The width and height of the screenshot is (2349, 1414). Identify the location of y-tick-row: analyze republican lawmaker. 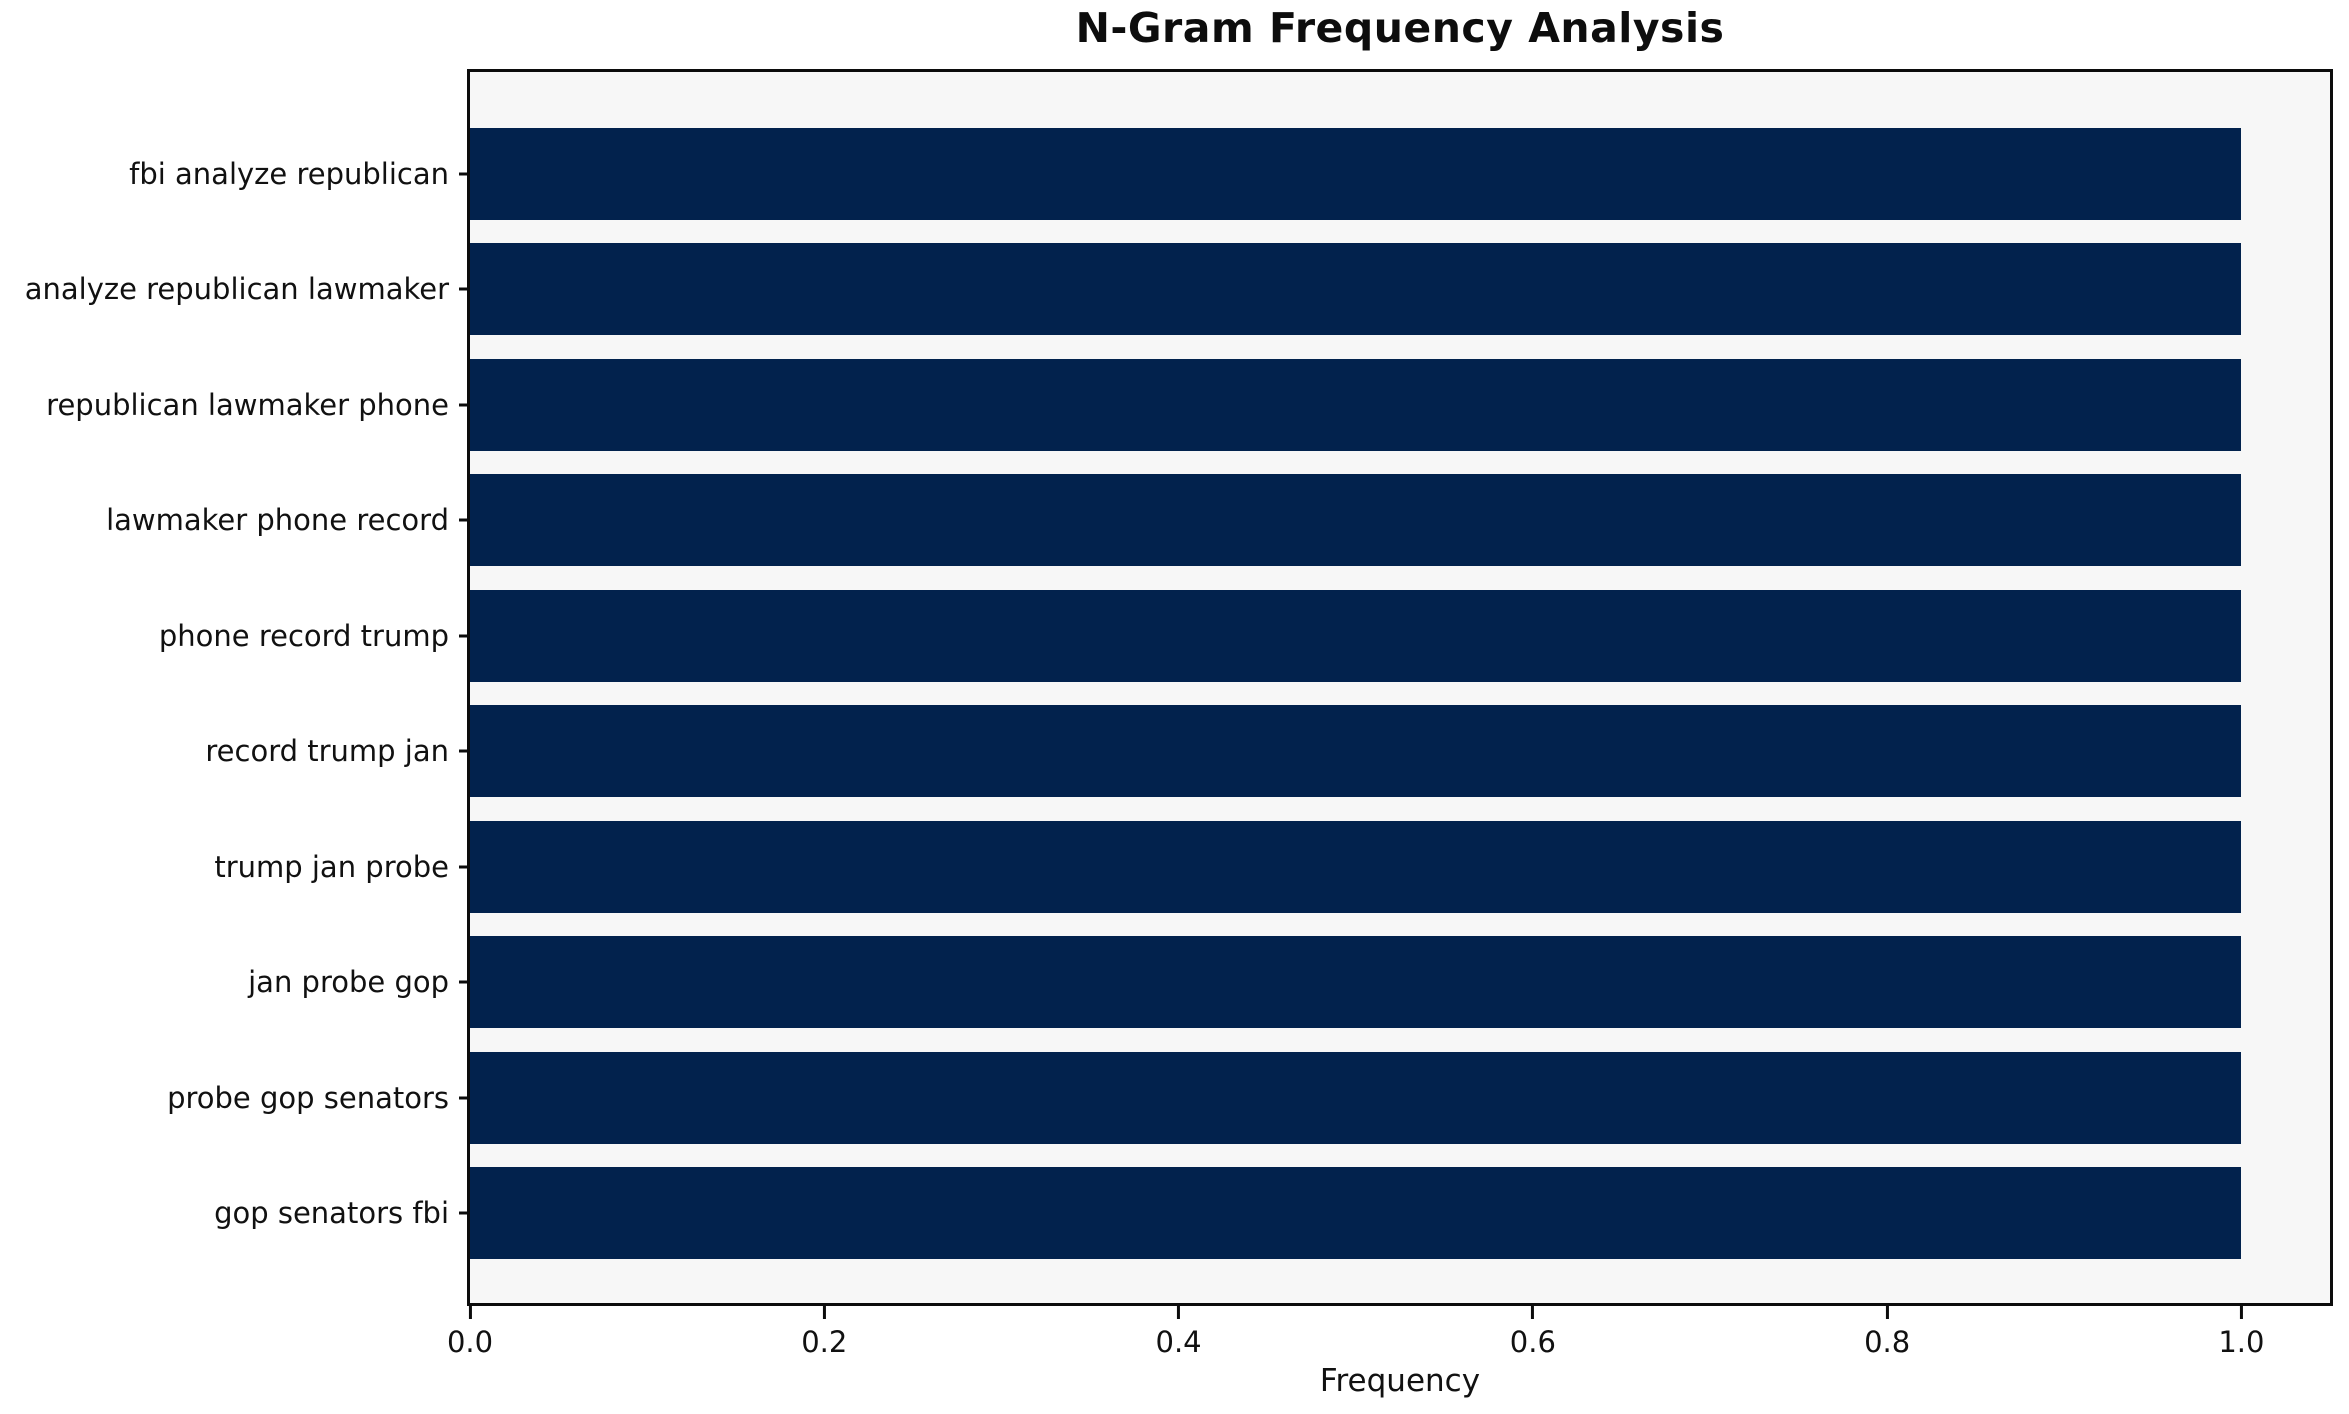
(235, 289).